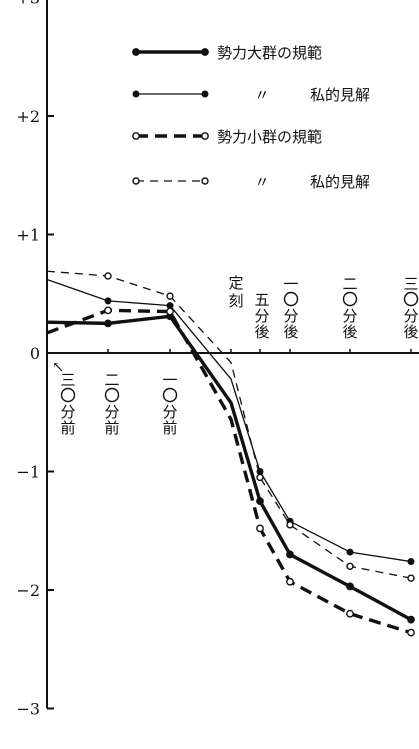 The image size is (419, 749). What do you see at coordinates (35, 353) in the screenshot?
I see `y-tick-label: 0` at bounding box center [35, 353].